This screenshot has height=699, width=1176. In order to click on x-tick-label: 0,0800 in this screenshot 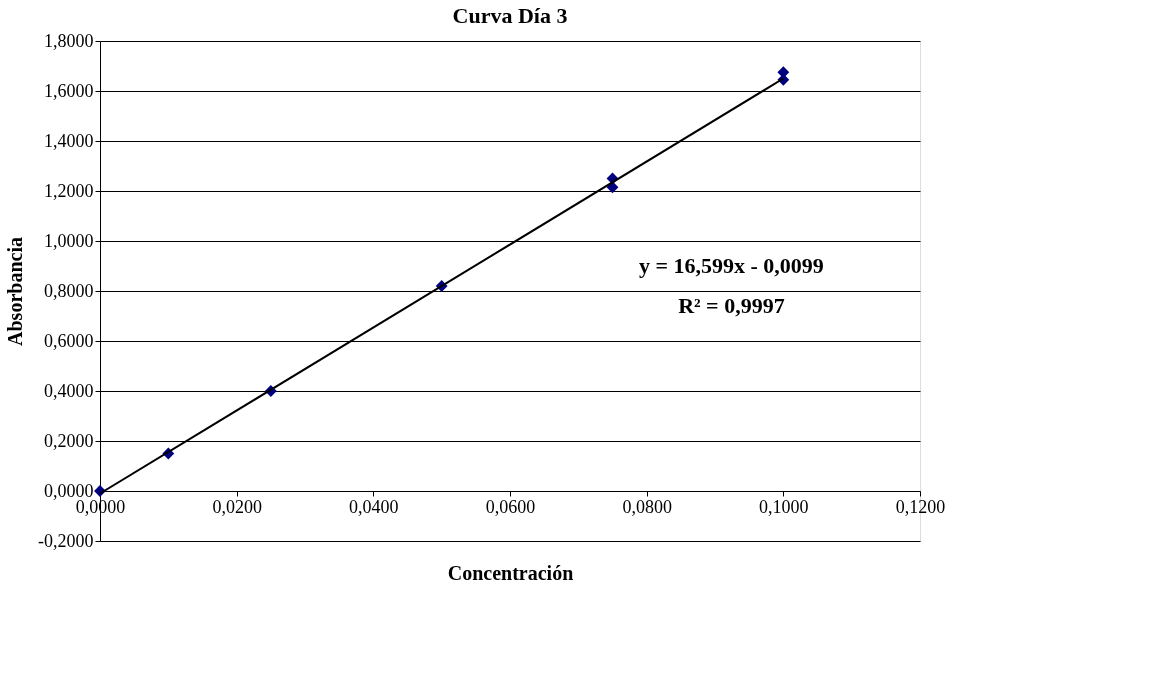, I will do `click(647, 506)`.